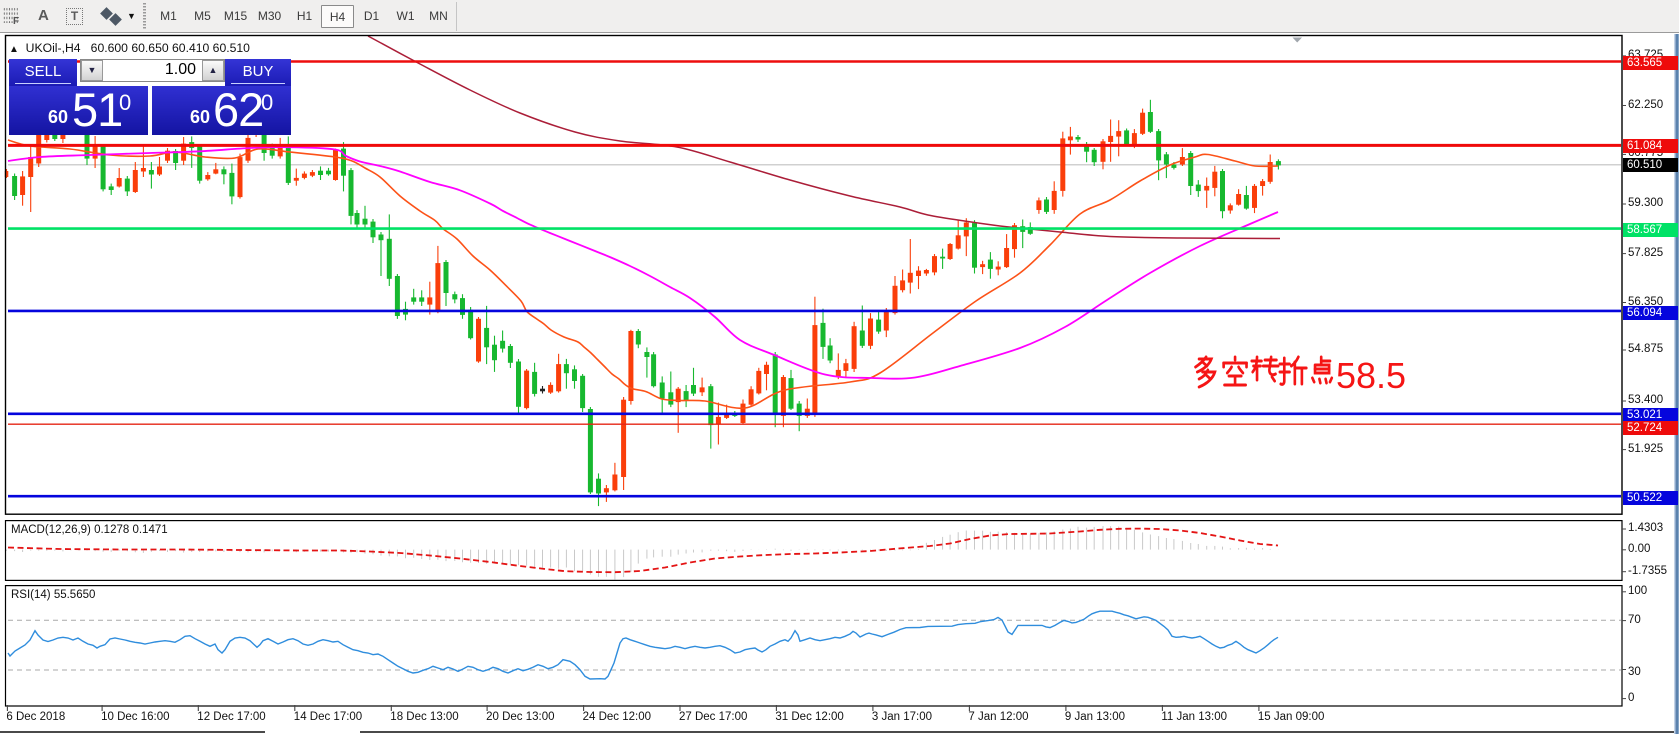  What do you see at coordinates (1371, 375) in the screenshot?
I see `svg-text: 58.5` at bounding box center [1371, 375].